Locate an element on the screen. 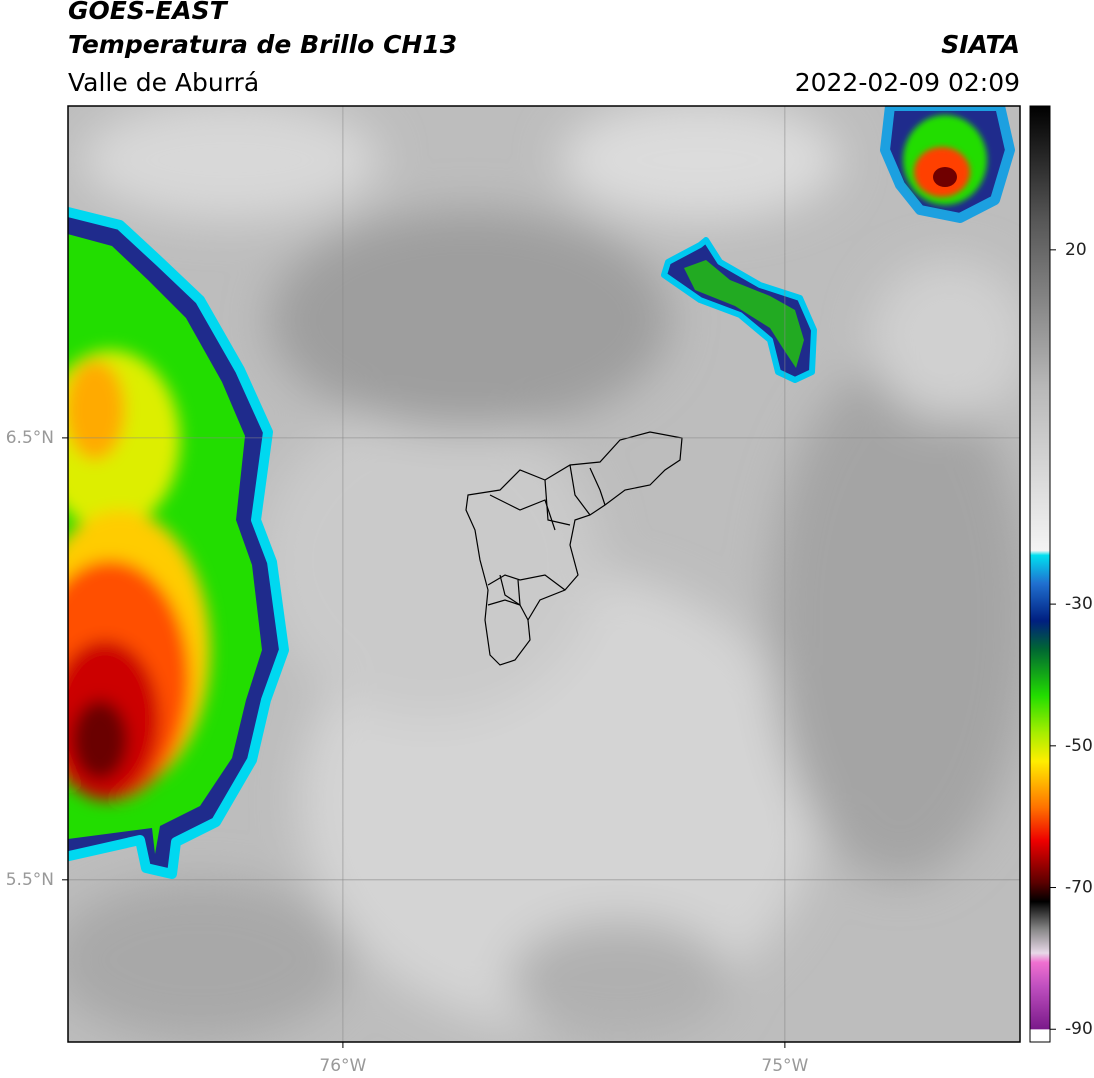 The image size is (1094, 1078). colorbar-tick-label: 20 is located at coordinates (1076, 250).